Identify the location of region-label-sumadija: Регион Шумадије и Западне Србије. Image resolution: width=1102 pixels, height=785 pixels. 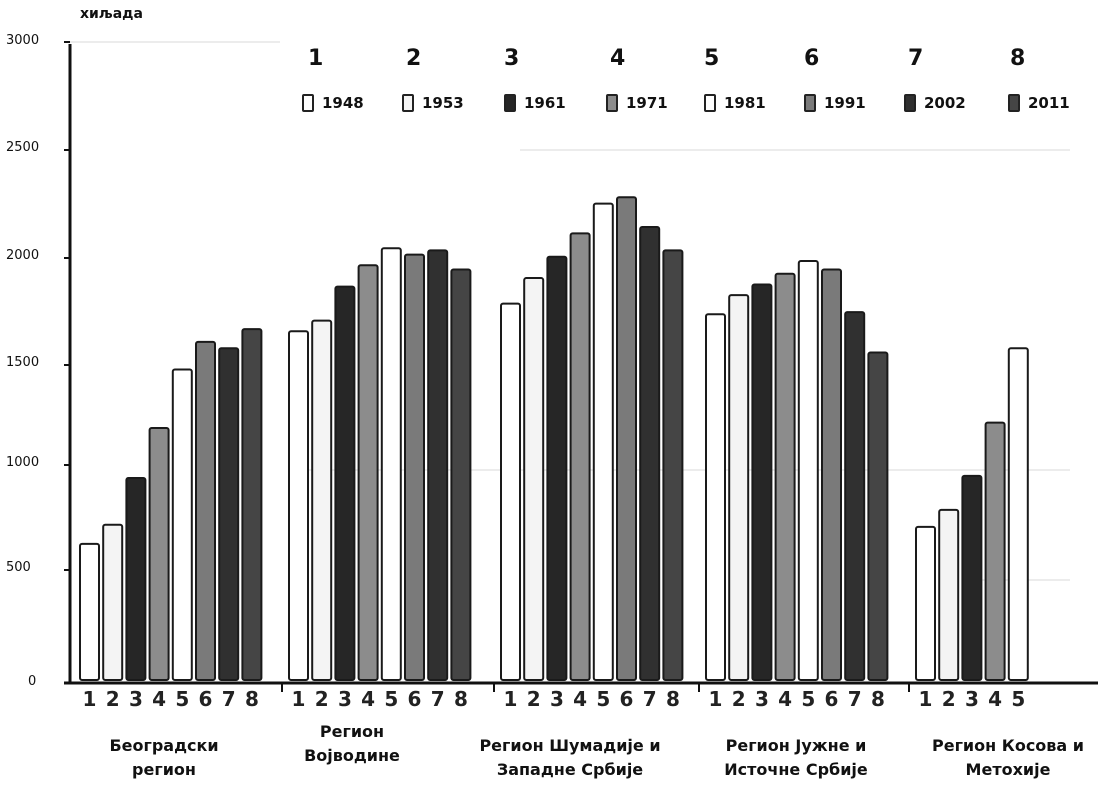
(570, 758).